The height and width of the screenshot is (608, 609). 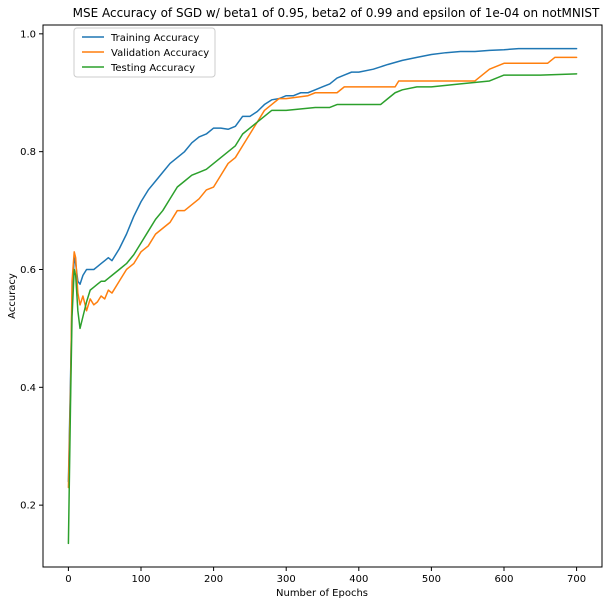 I want to click on y-tick-label-0.2: 0.2, so click(x=28, y=506).